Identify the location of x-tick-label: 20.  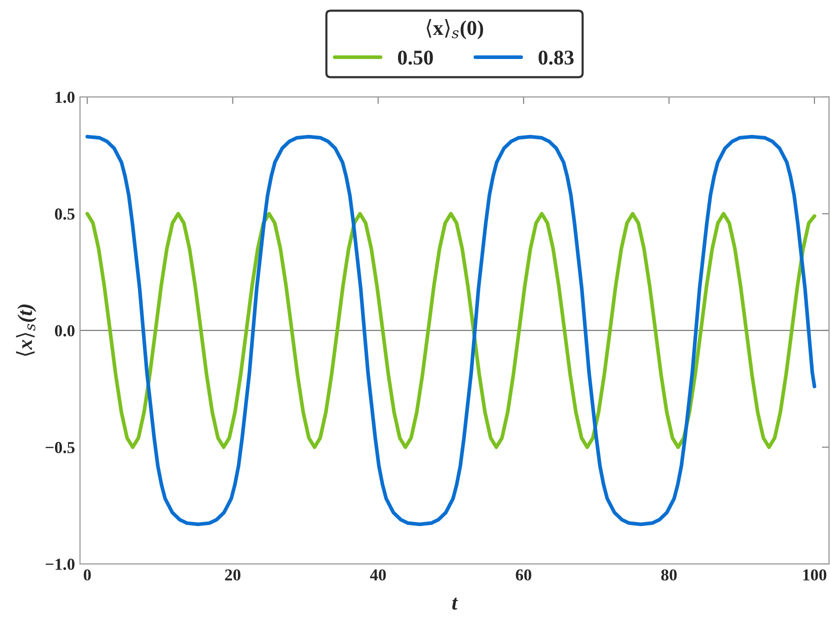
(232, 575).